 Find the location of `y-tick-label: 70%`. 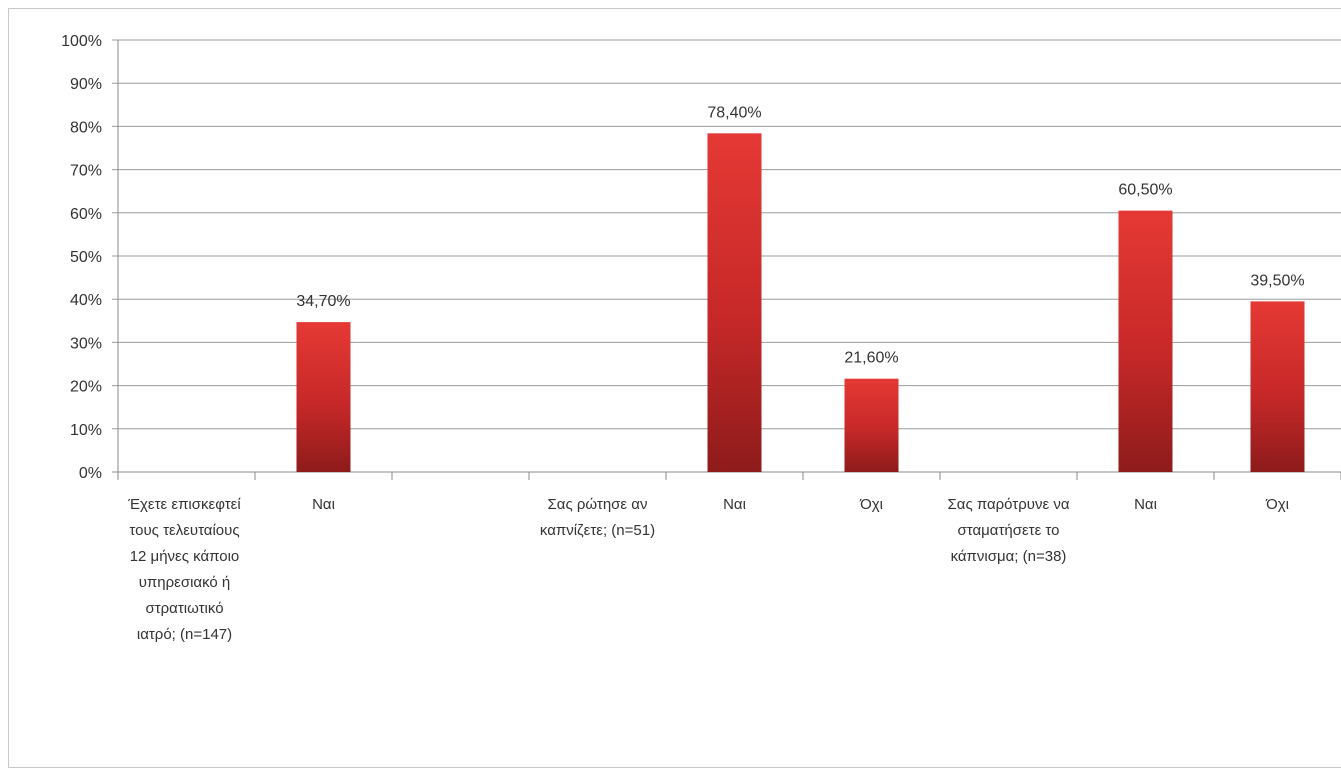

y-tick-label: 70% is located at coordinates (86, 171).